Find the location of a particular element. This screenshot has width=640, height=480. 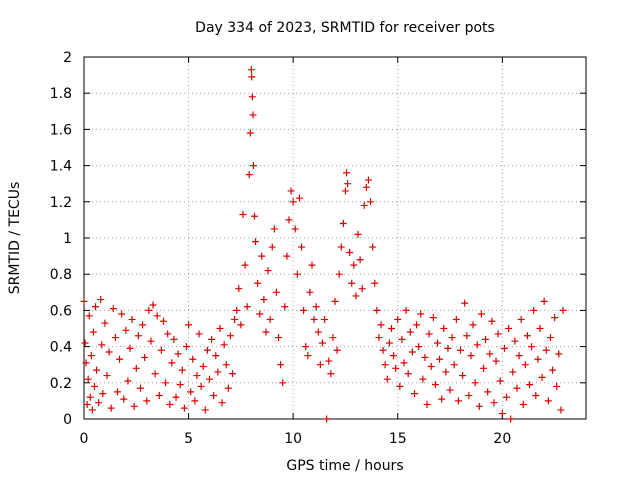

y-tick-label: 1 is located at coordinates (67, 239).